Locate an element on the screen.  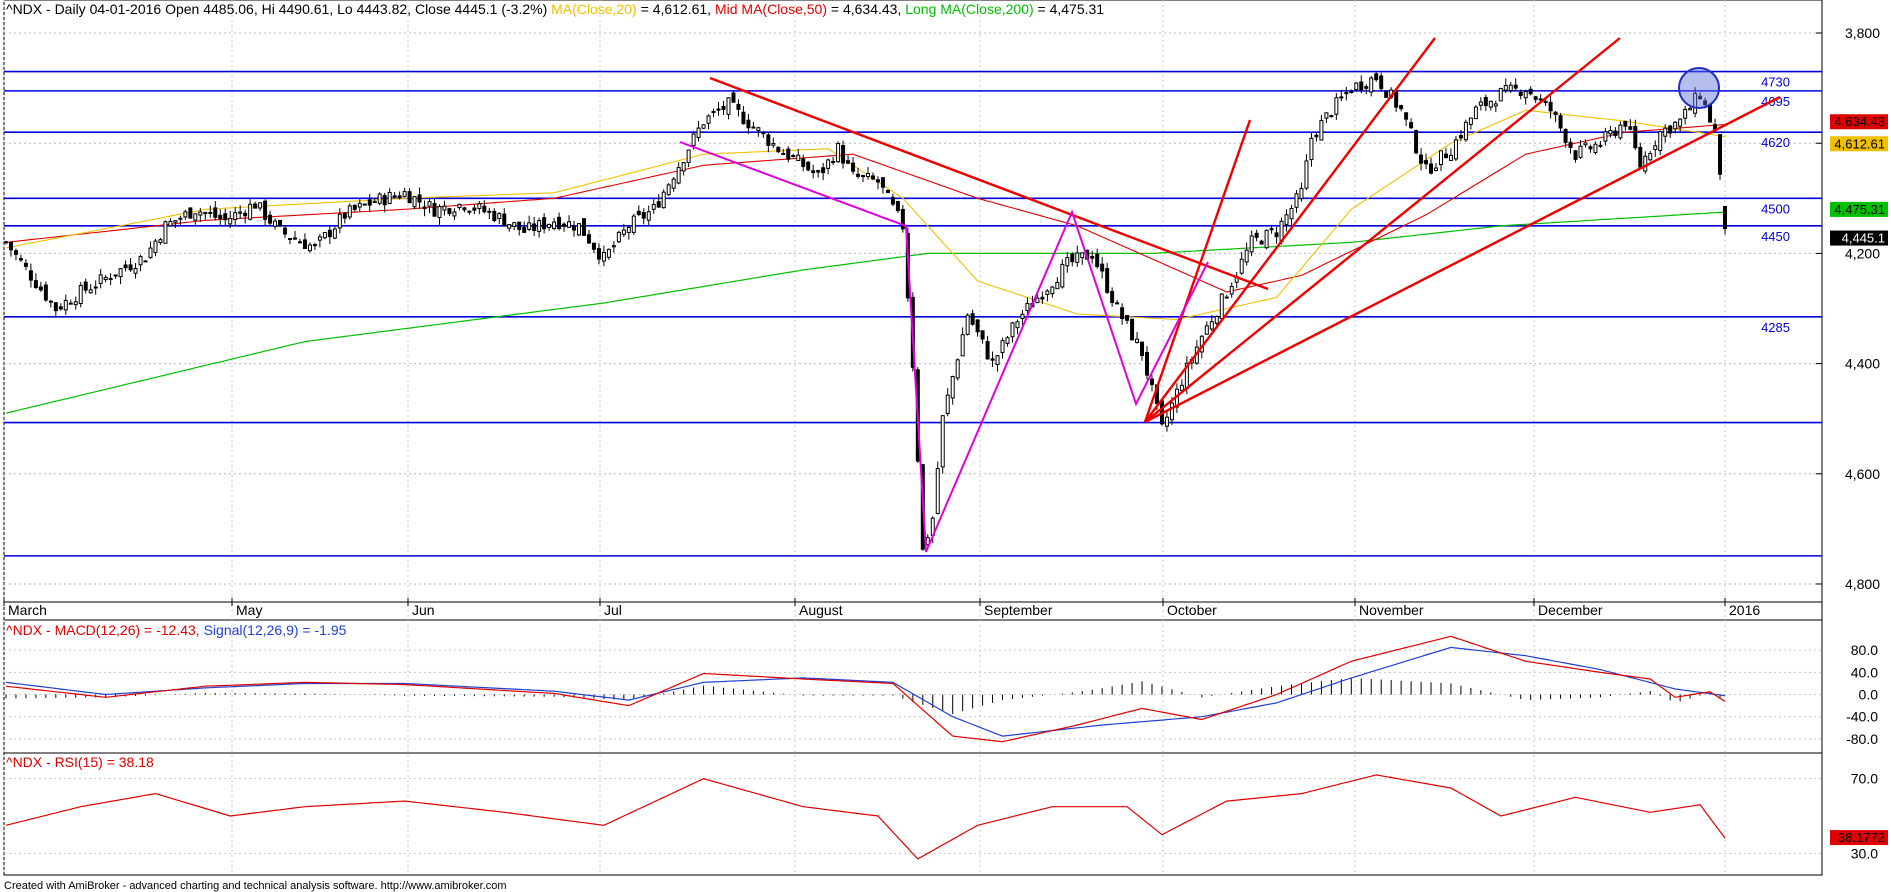
highlight-circle is located at coordinates (1699, 88).